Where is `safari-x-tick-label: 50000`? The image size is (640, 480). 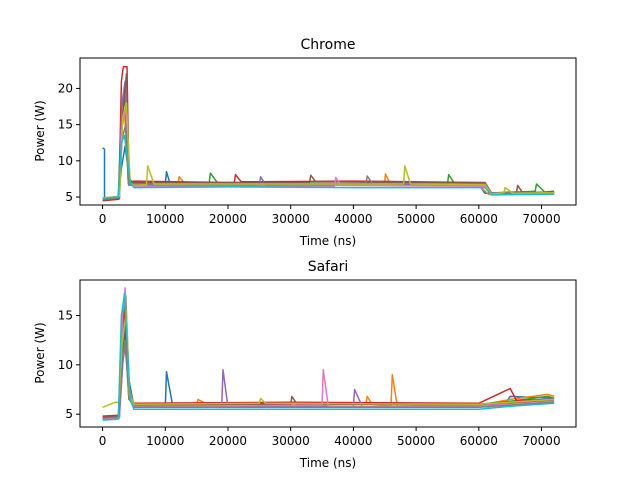
safari-x-tick-label: 50000 is located at coordinates (416, 441).